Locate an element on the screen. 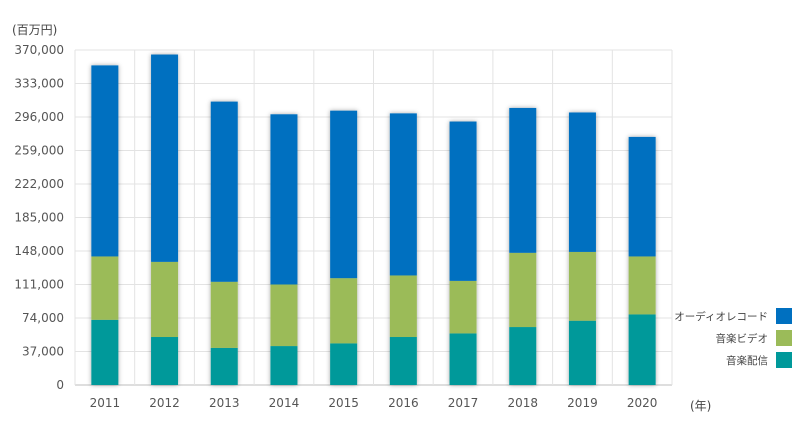 The image size is (800, 427). x-tick-label: 2013 is located at coordinates (224, 403).